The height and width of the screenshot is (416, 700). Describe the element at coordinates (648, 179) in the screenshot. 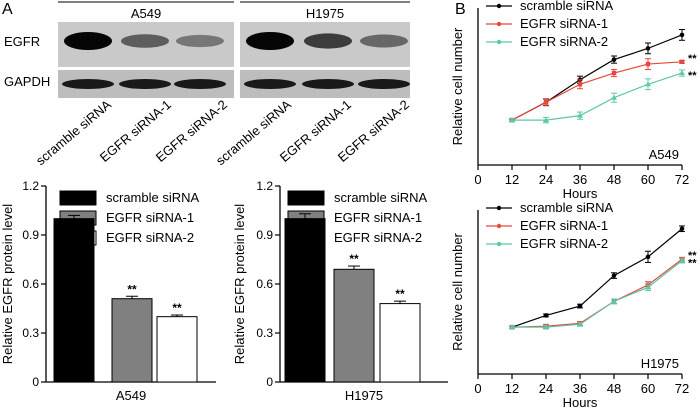

I see `x-tick-label: 60` at that location.